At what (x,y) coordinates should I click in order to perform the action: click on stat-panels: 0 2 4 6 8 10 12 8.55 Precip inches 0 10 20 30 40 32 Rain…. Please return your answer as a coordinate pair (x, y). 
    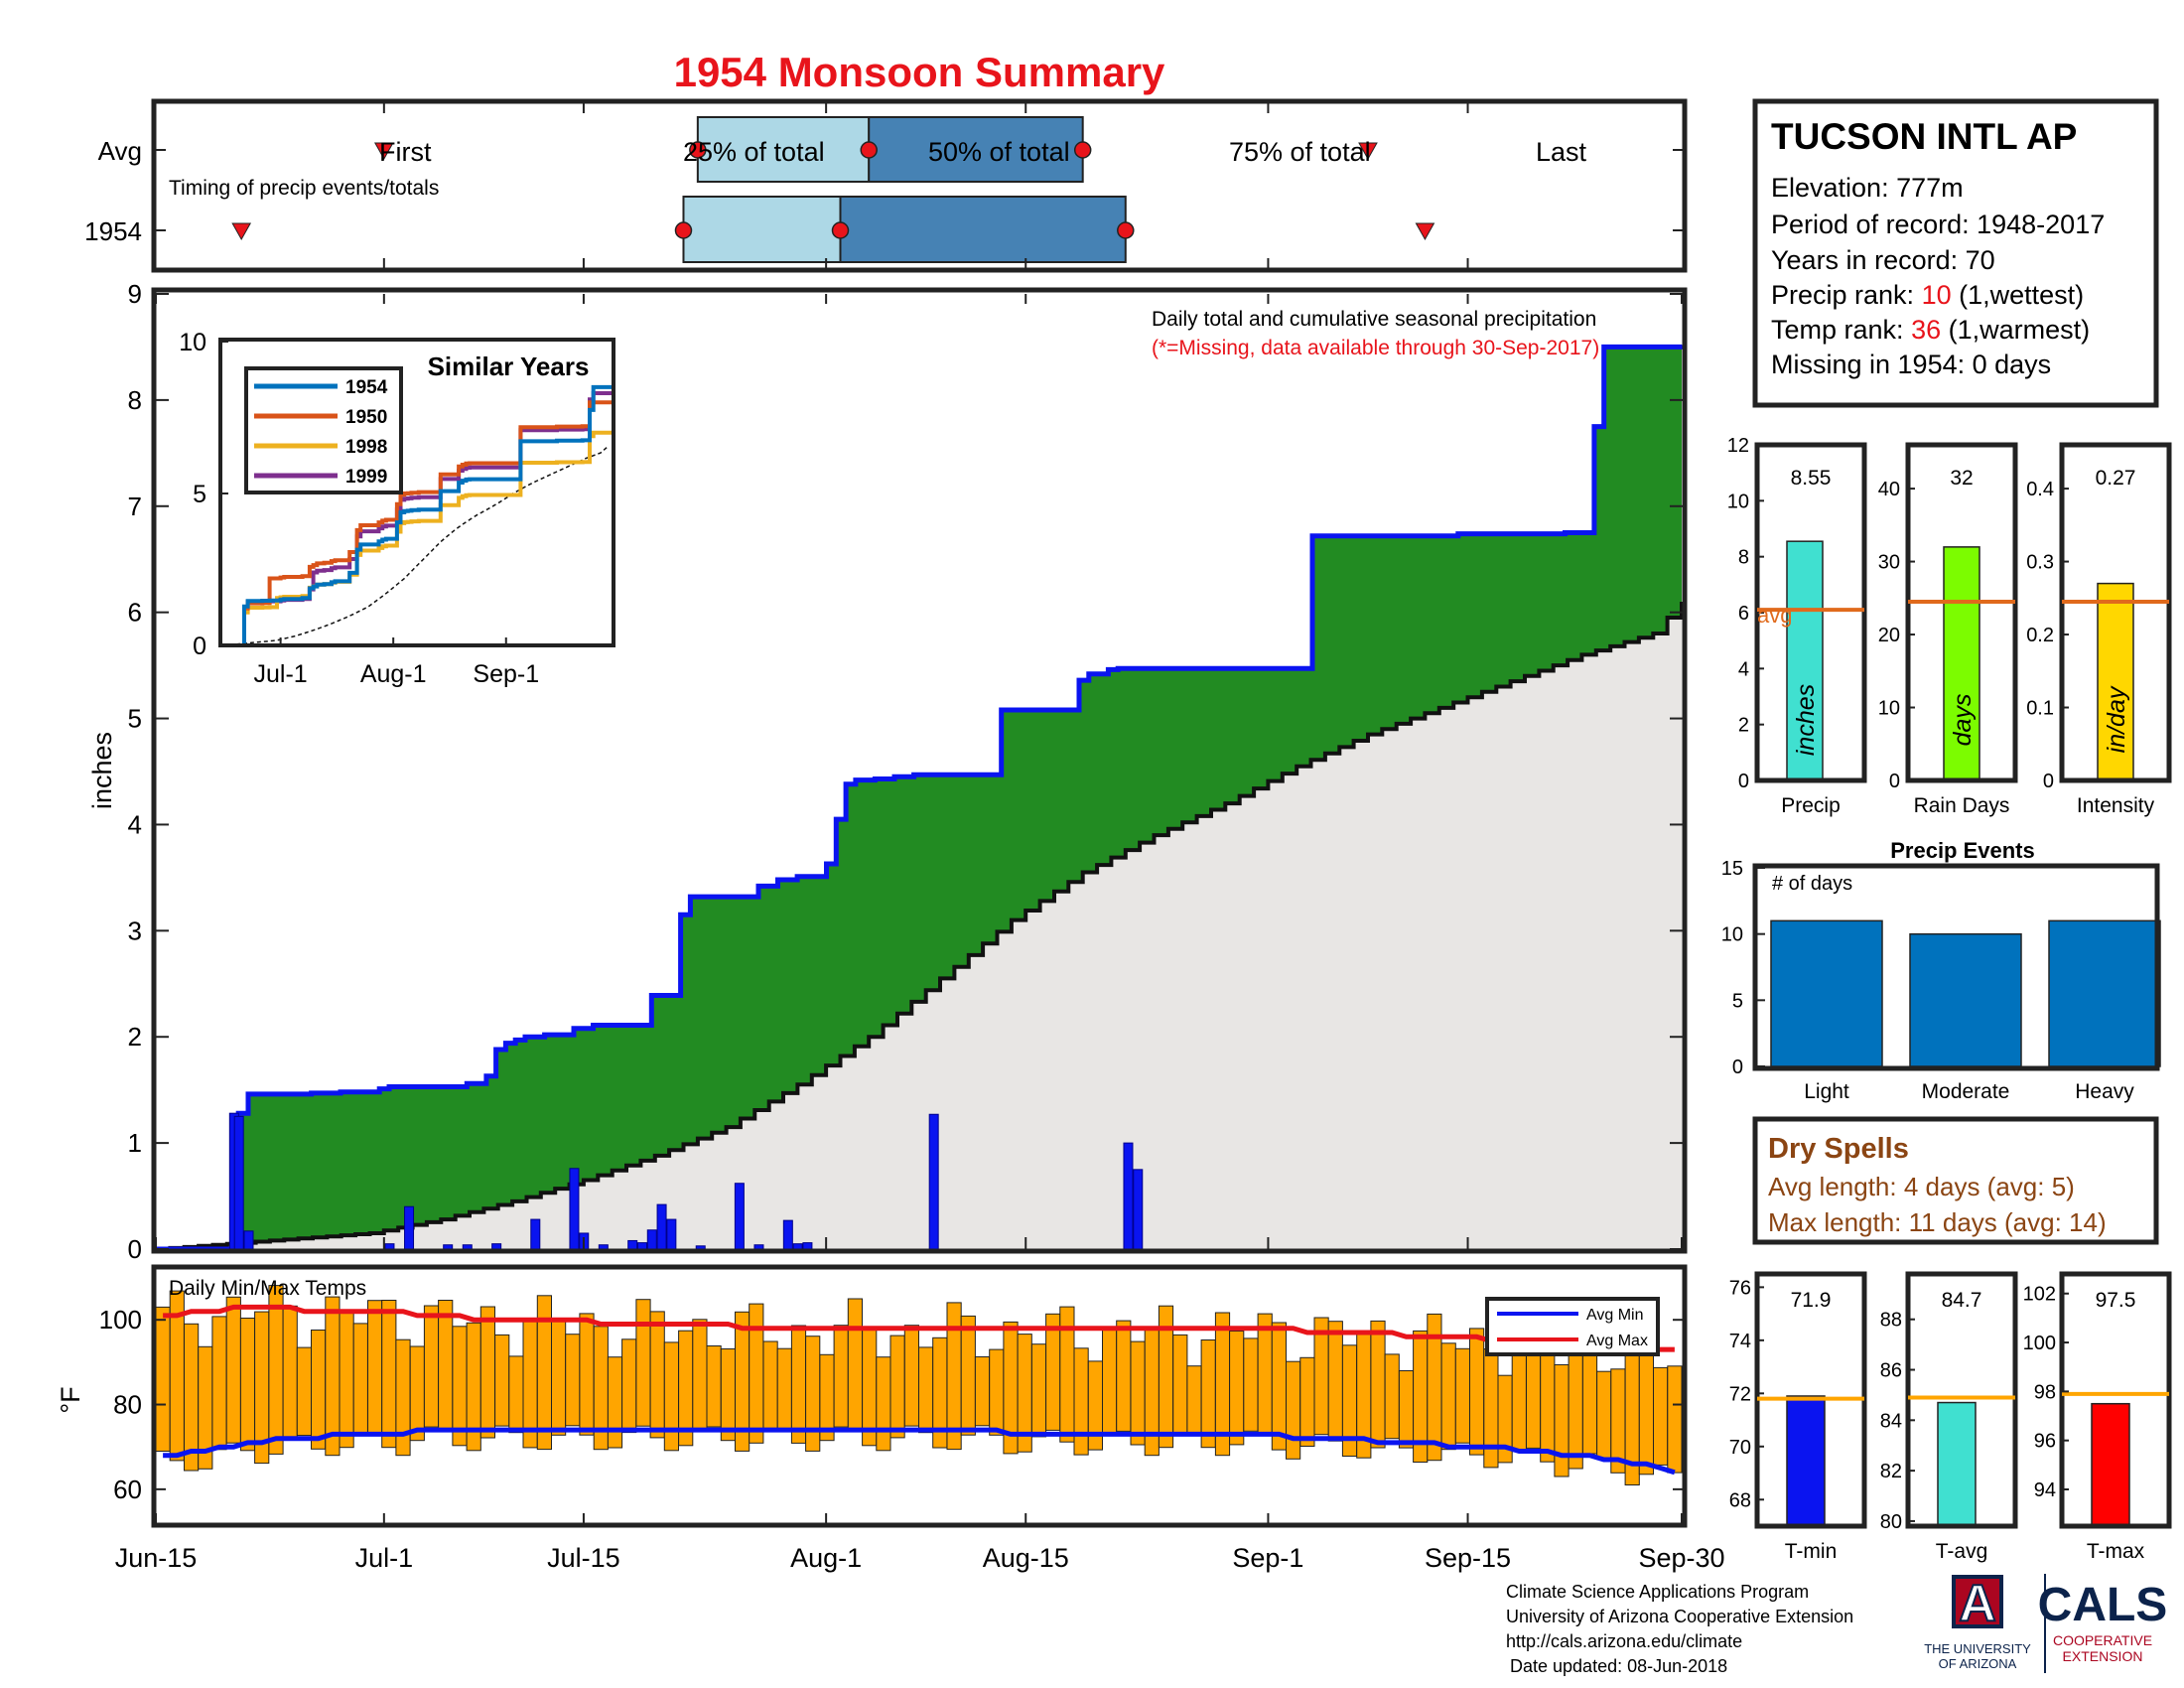
    Looking at the image, I should click on (1949, 626).